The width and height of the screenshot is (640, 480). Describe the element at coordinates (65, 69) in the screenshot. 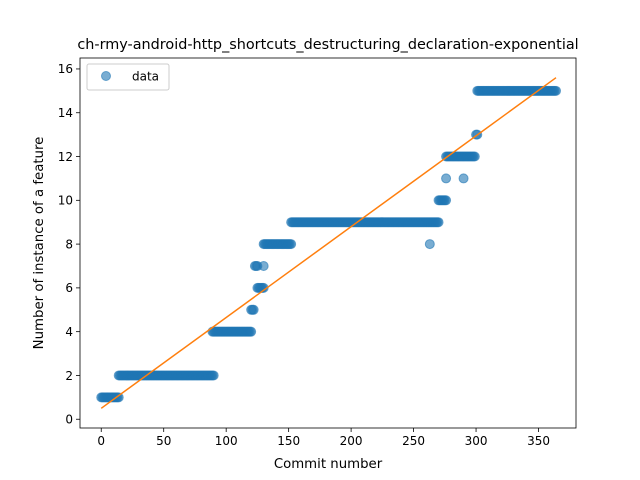

I see `y-tick-label-8: 16` at that location.